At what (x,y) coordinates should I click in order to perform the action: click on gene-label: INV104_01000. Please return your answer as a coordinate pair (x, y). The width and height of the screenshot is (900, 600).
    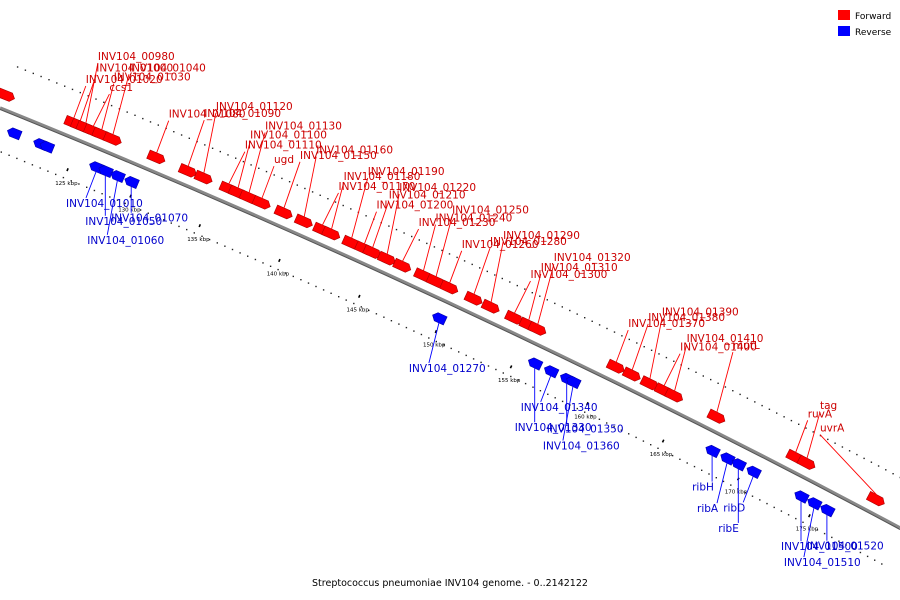
    Looking at the image, I should click on (134, 69).